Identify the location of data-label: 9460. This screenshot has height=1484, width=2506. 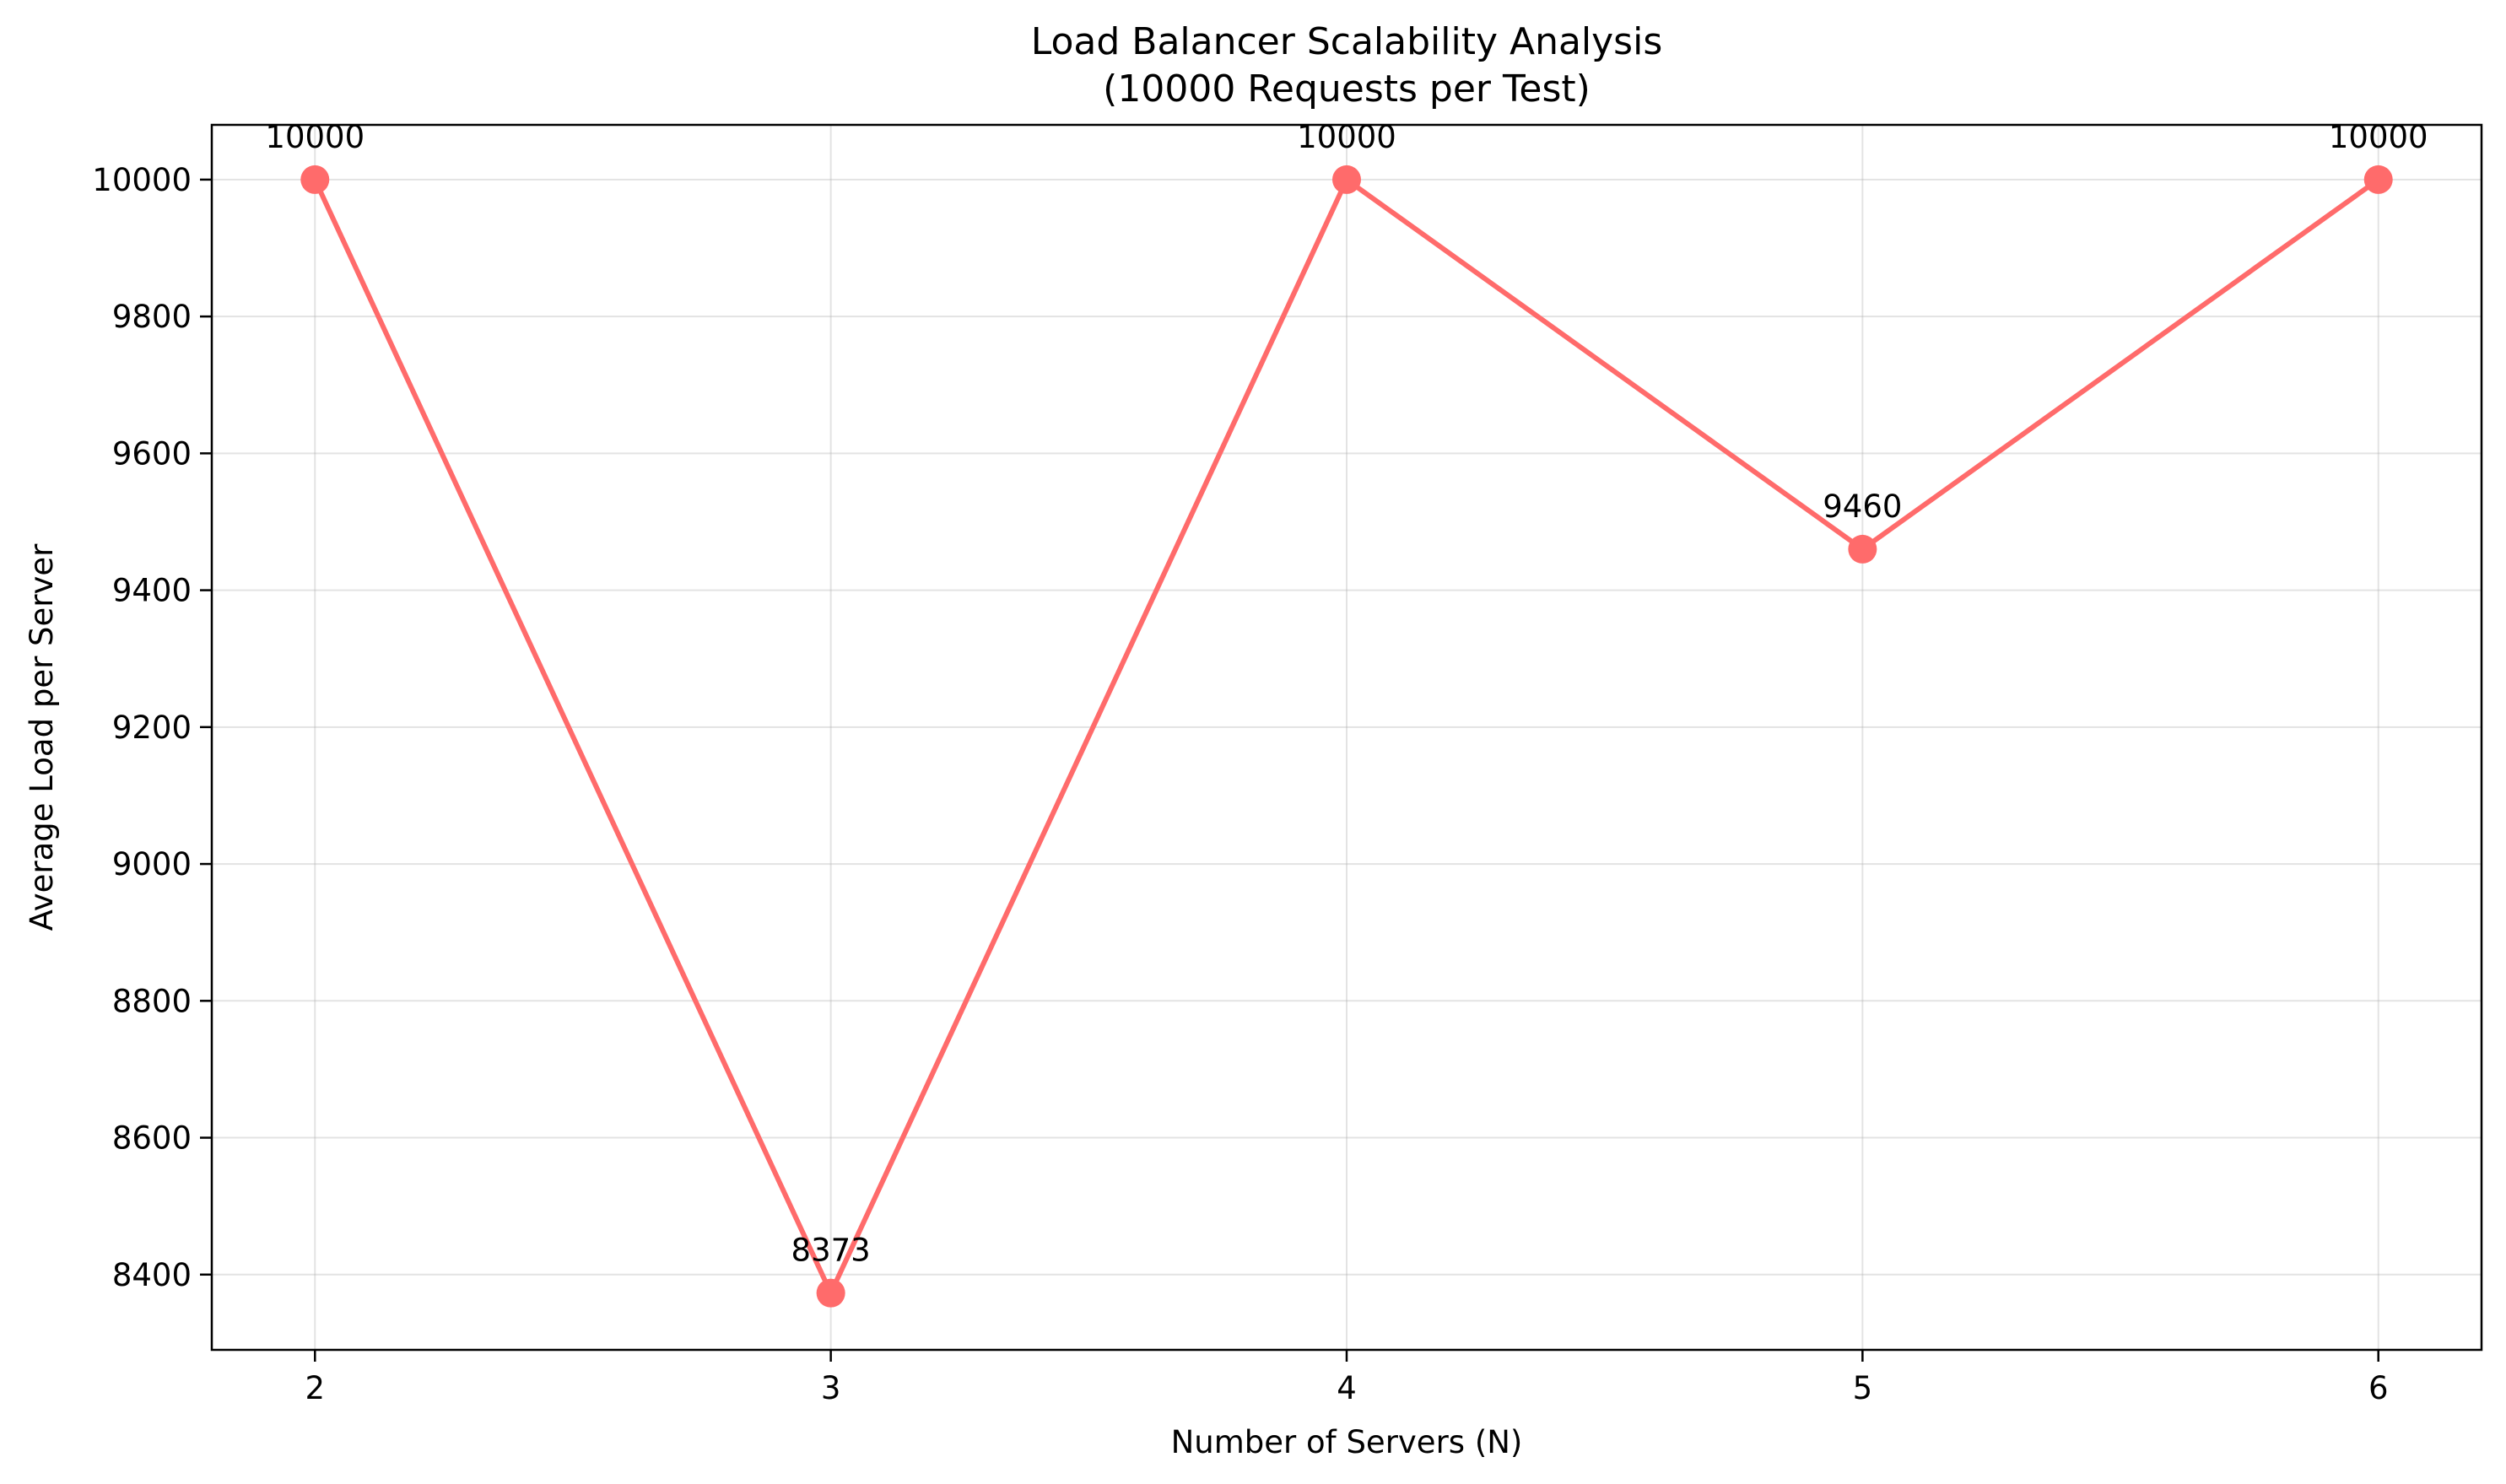
(1862, 507).